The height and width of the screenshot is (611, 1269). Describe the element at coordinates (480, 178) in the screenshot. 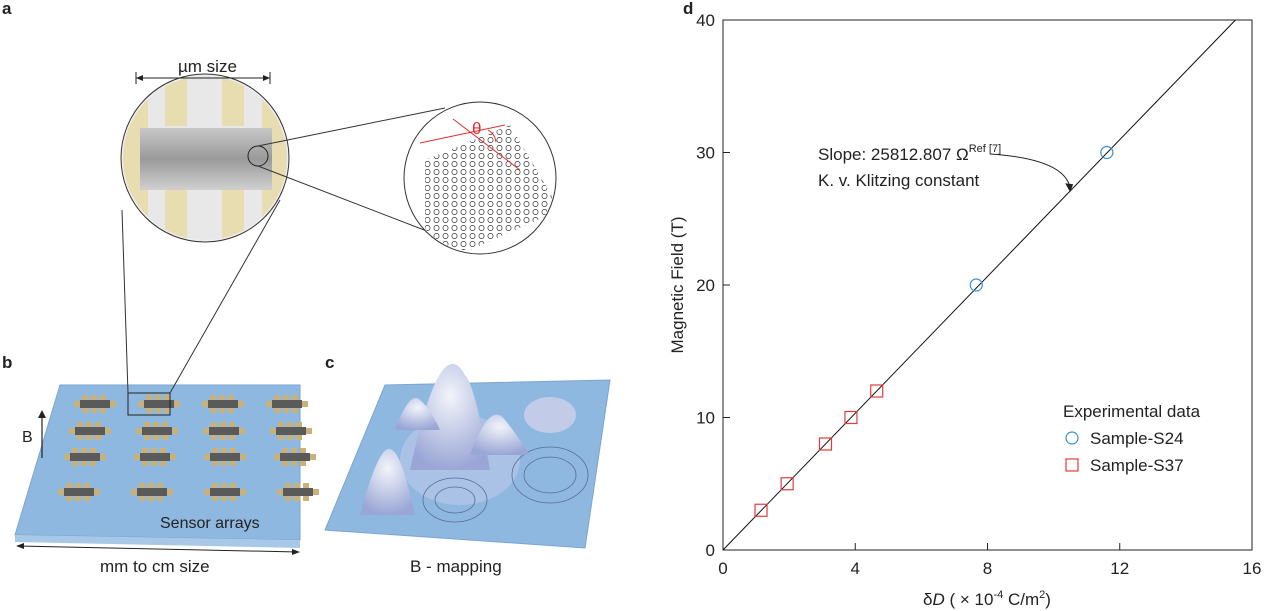

I see `lattice-zoom` at that location.